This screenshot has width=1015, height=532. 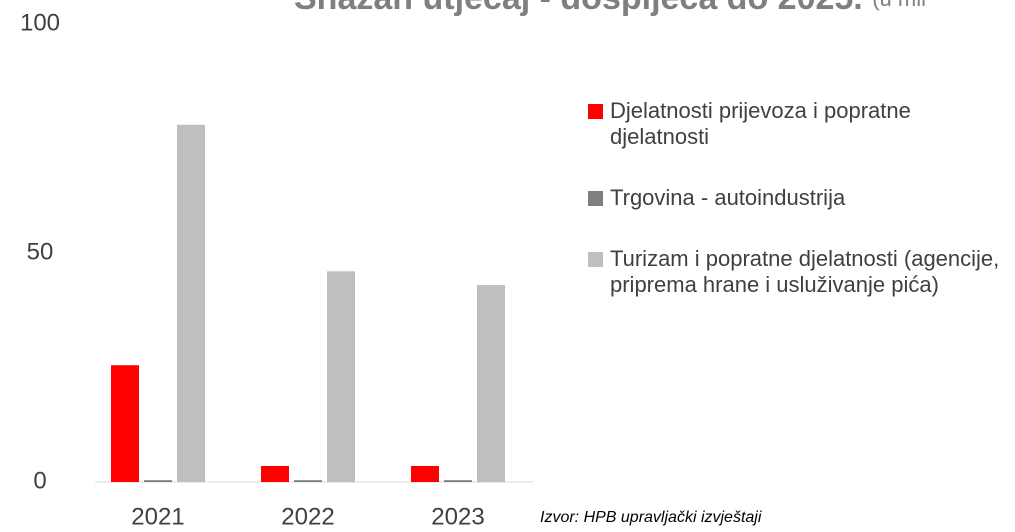 I want to click on x-tick-label: 2023, so click(x=457, y=516).